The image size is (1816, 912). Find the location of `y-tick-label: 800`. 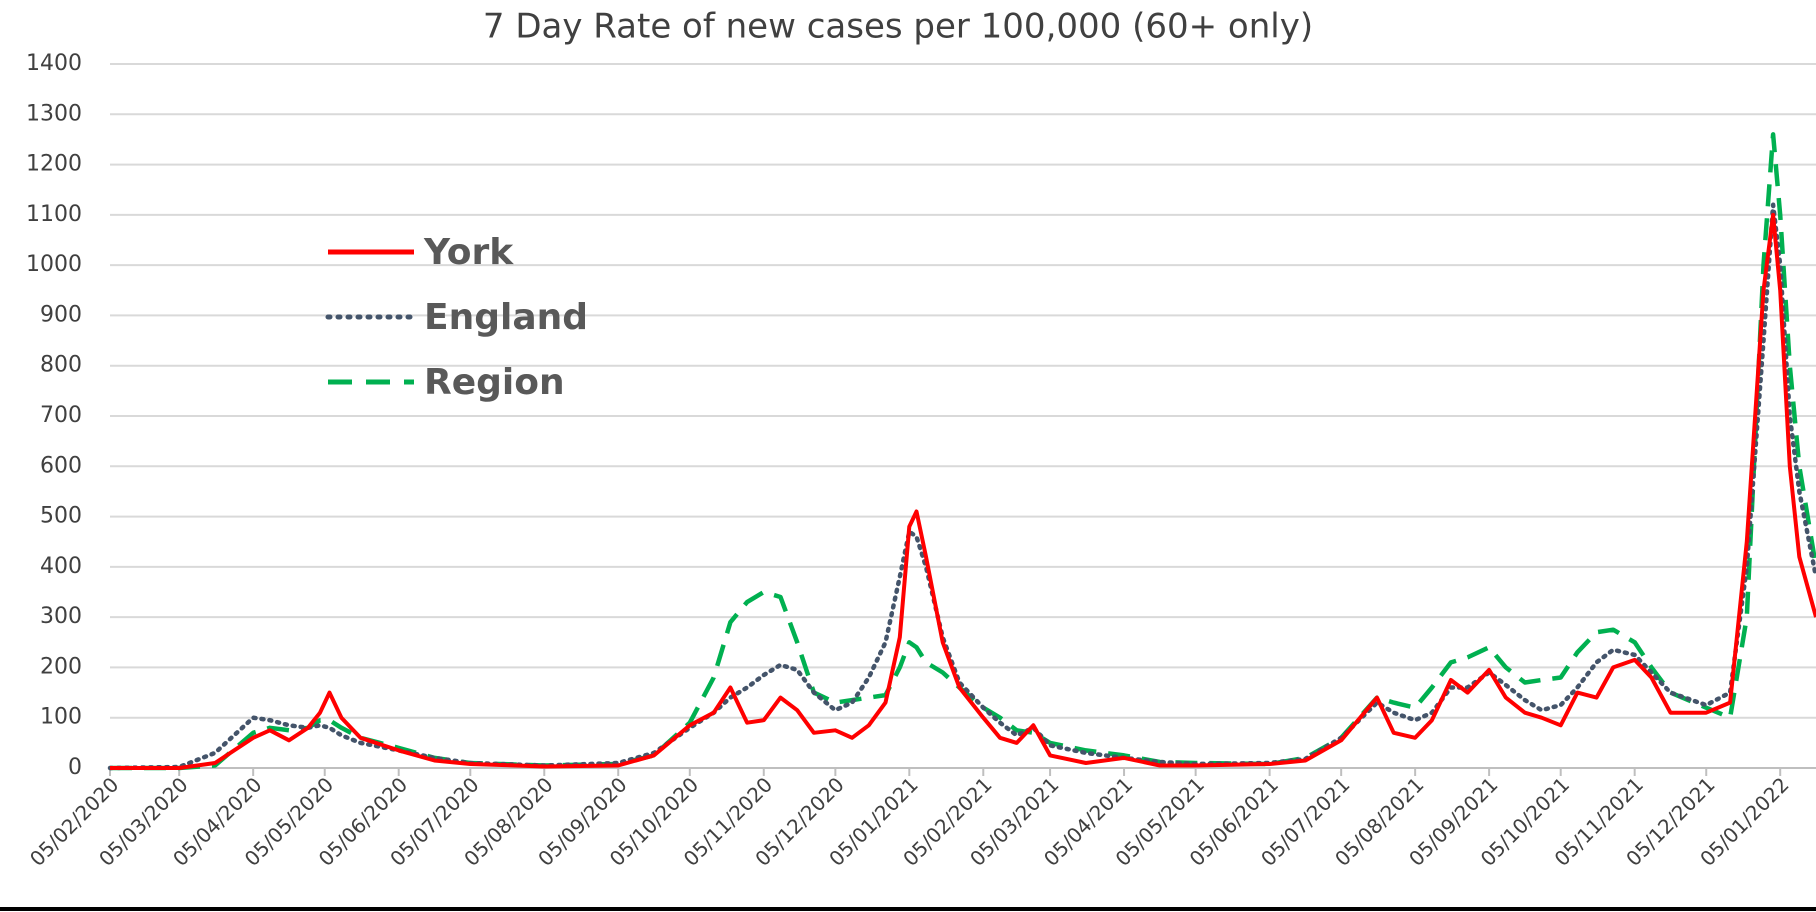

y-tick-label: 800 is located at coordinates (61, 365).